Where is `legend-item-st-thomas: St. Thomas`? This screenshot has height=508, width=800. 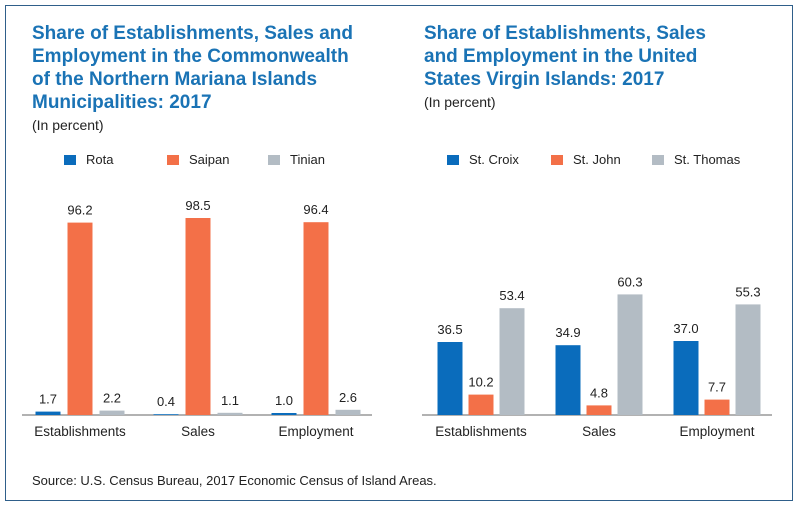
legend-item-st-thomas: St. Thomas is located at coordinates (696, 159).